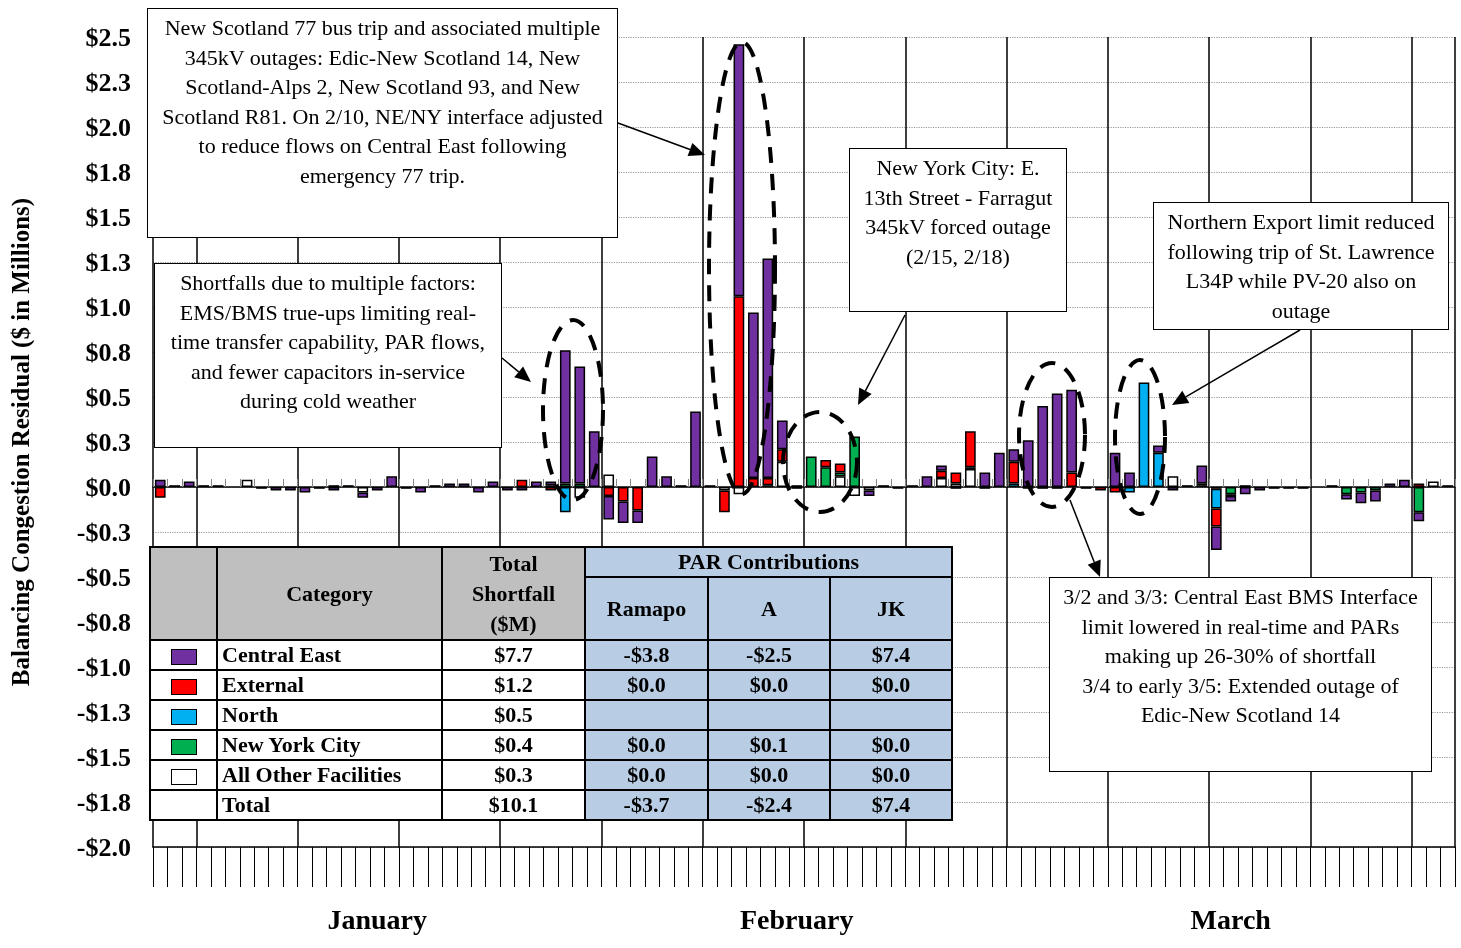 The image size is (1461, 948). Describe the element at coordinates (797, 919) in the screenshot. I see `x-tick-label: February` at that location.